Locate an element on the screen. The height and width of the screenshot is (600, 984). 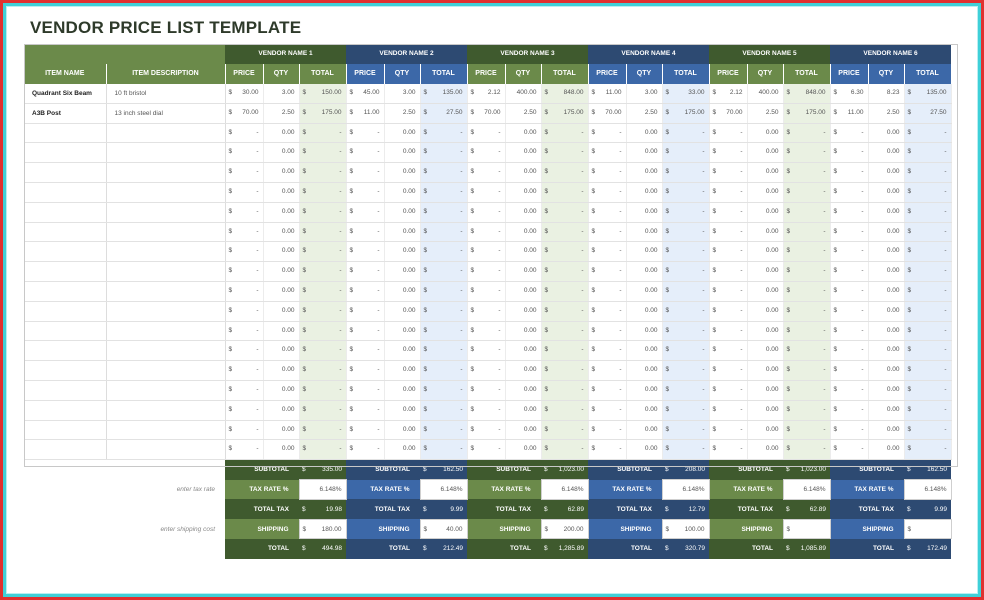
column-header-price: PRICE is located at coordinates (244, 73).